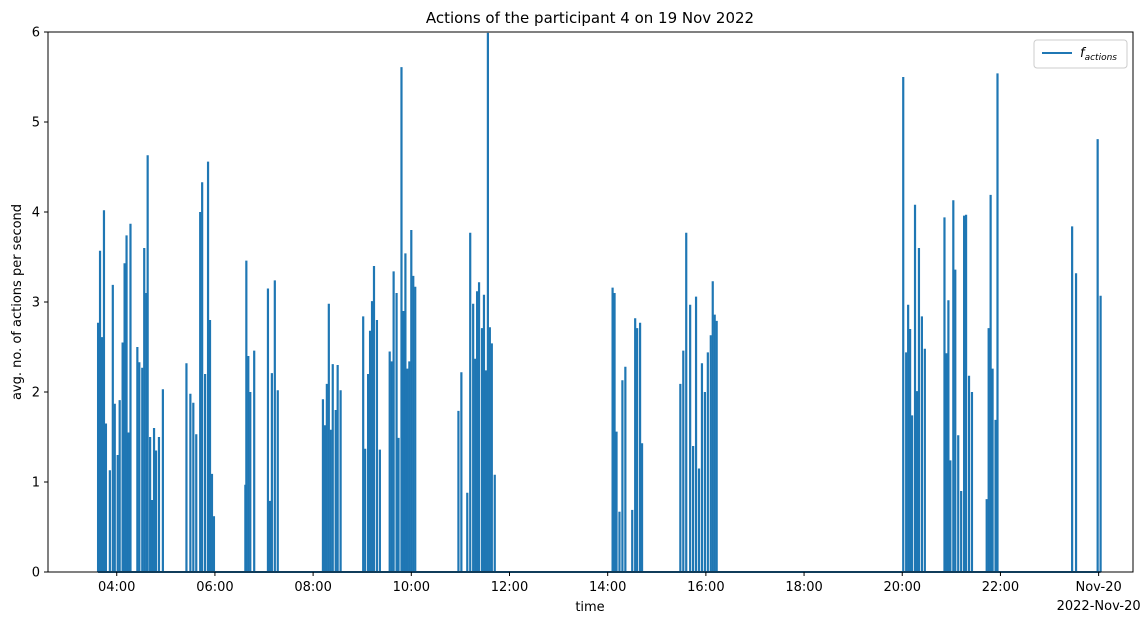 The width and height of the screenshot is (1143, 628). I want to click on x-tick-label: 18:00, so click(803, 587).